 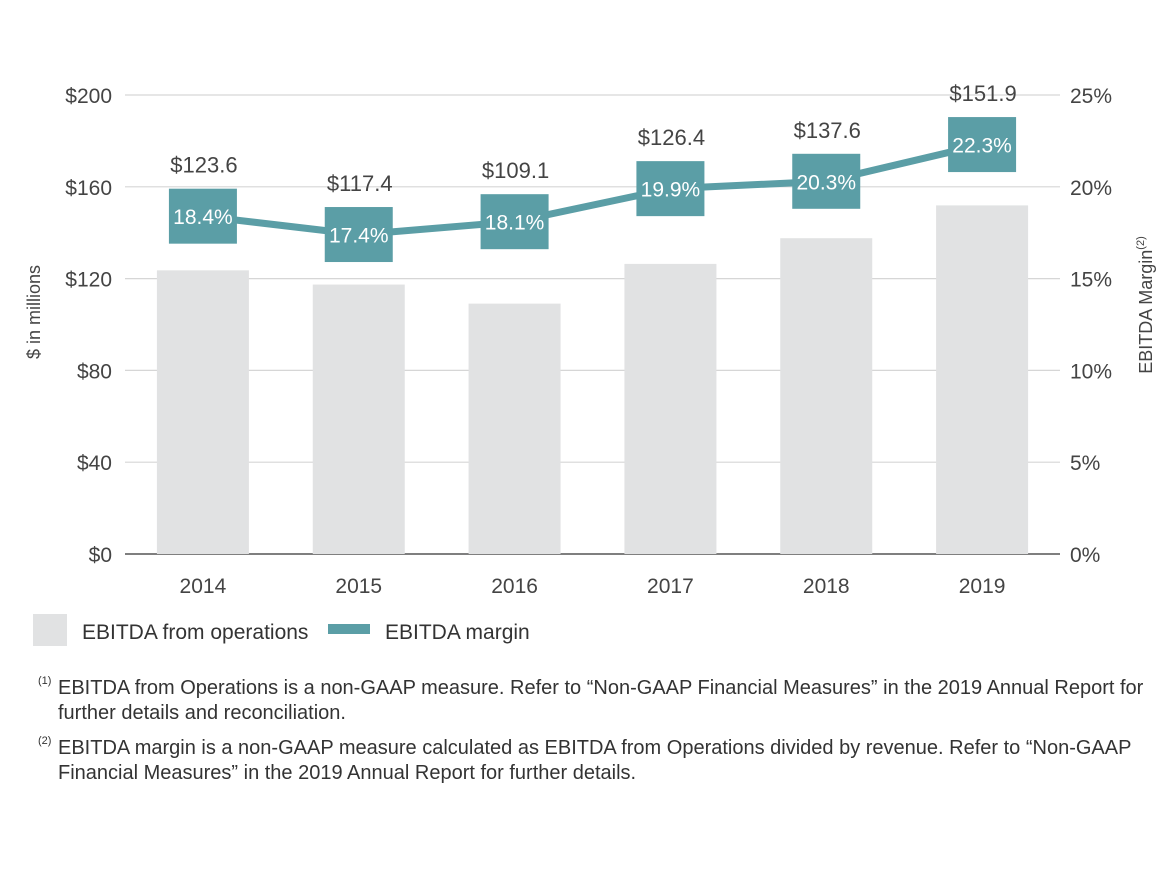 What do you see at coordinates (826, 586) in the screenshot?
I see `x-tick-label: 2018` at bounding box center [826, 586].